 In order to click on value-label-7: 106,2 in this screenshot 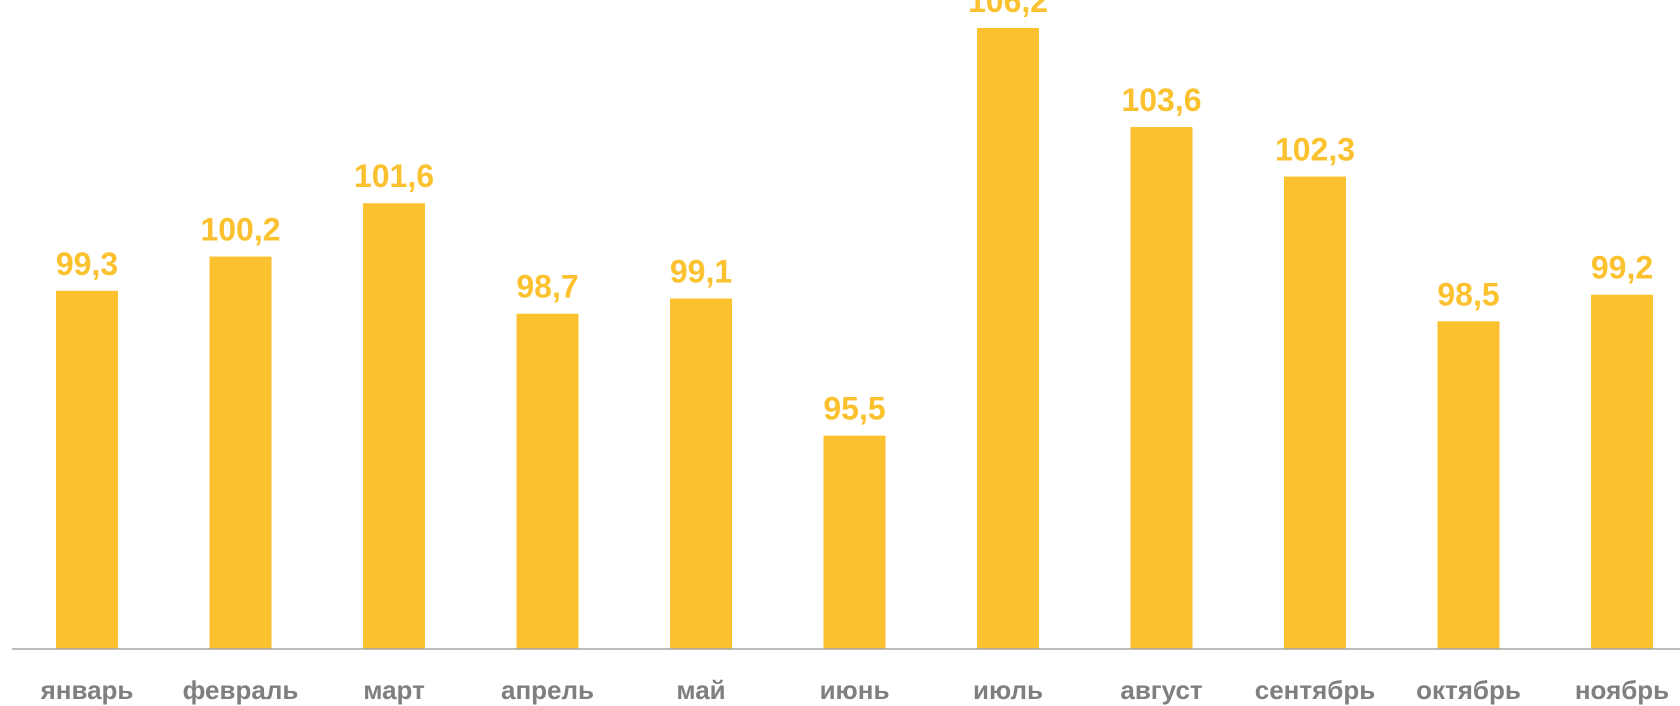, I will do `click(1008, 9)`.